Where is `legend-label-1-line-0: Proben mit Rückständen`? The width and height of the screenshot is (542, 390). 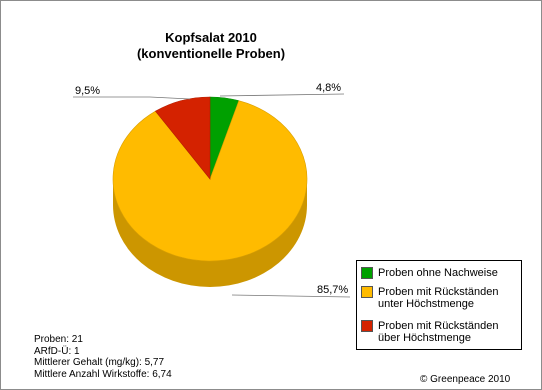 legend-label-1-line-0: Proben mit Rückständen is located at coordinates (438, 292).